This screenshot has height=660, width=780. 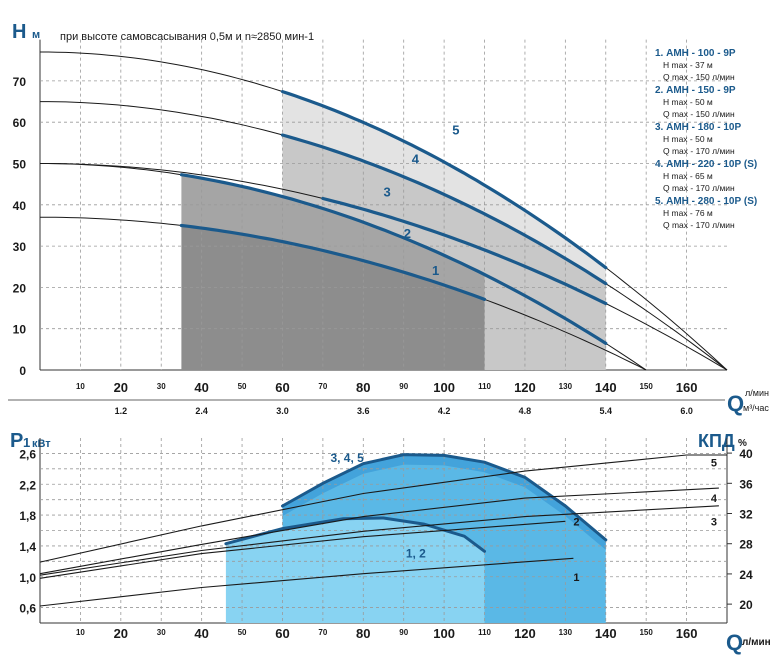 What do you see at coordinates (688, 139) in the screenshot?
I see `legend-hmax-3: H max - 50 м` at bounding box center [688, 139].